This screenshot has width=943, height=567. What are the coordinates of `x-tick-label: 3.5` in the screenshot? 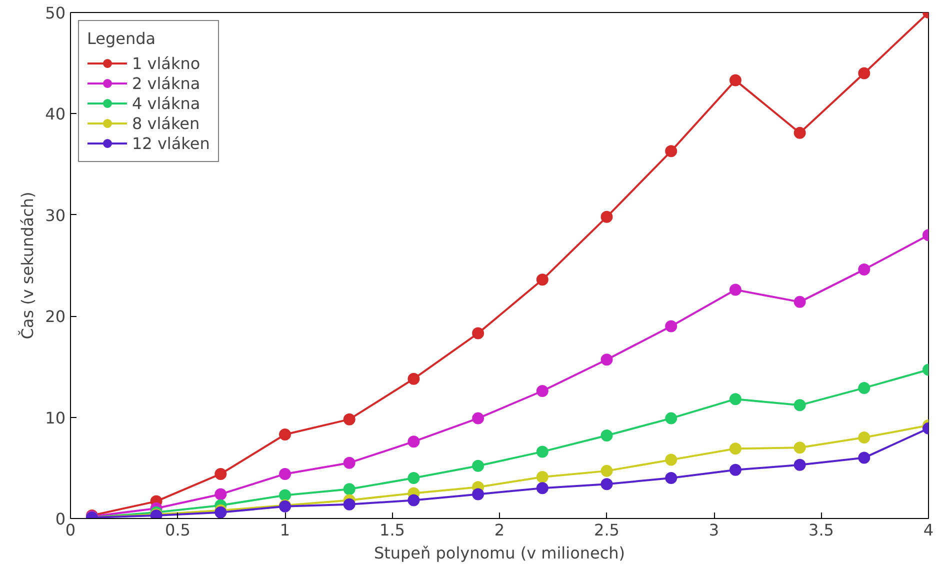 It's located at (821, 530).